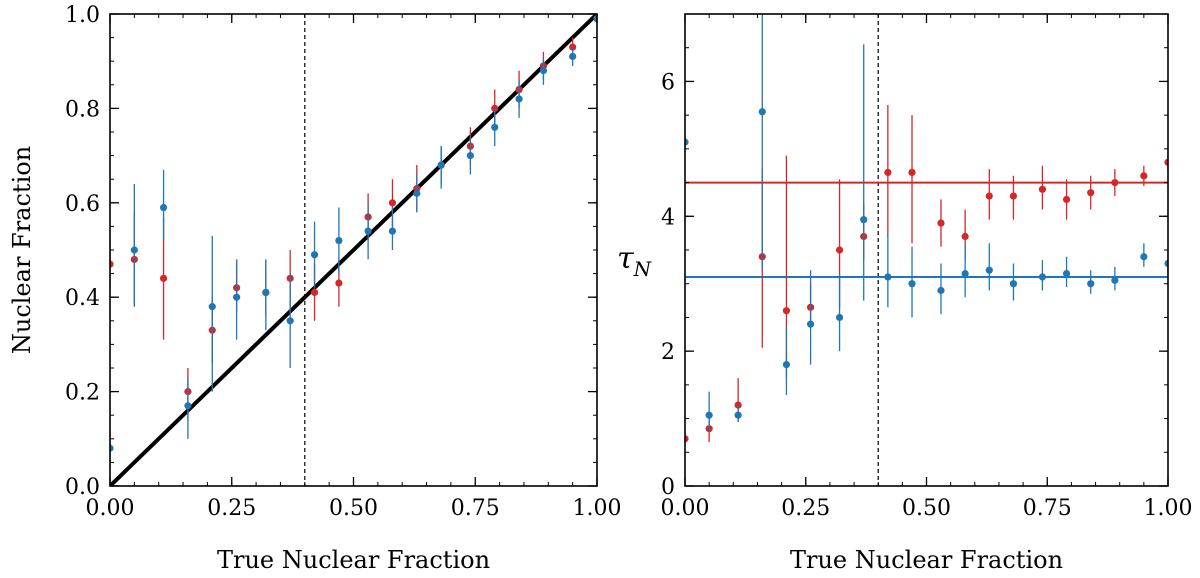  What do you see at coordinates (82, 15) in the screenshot?
I see `y-tick-label: 1.0` at bounding box center [82, 15].